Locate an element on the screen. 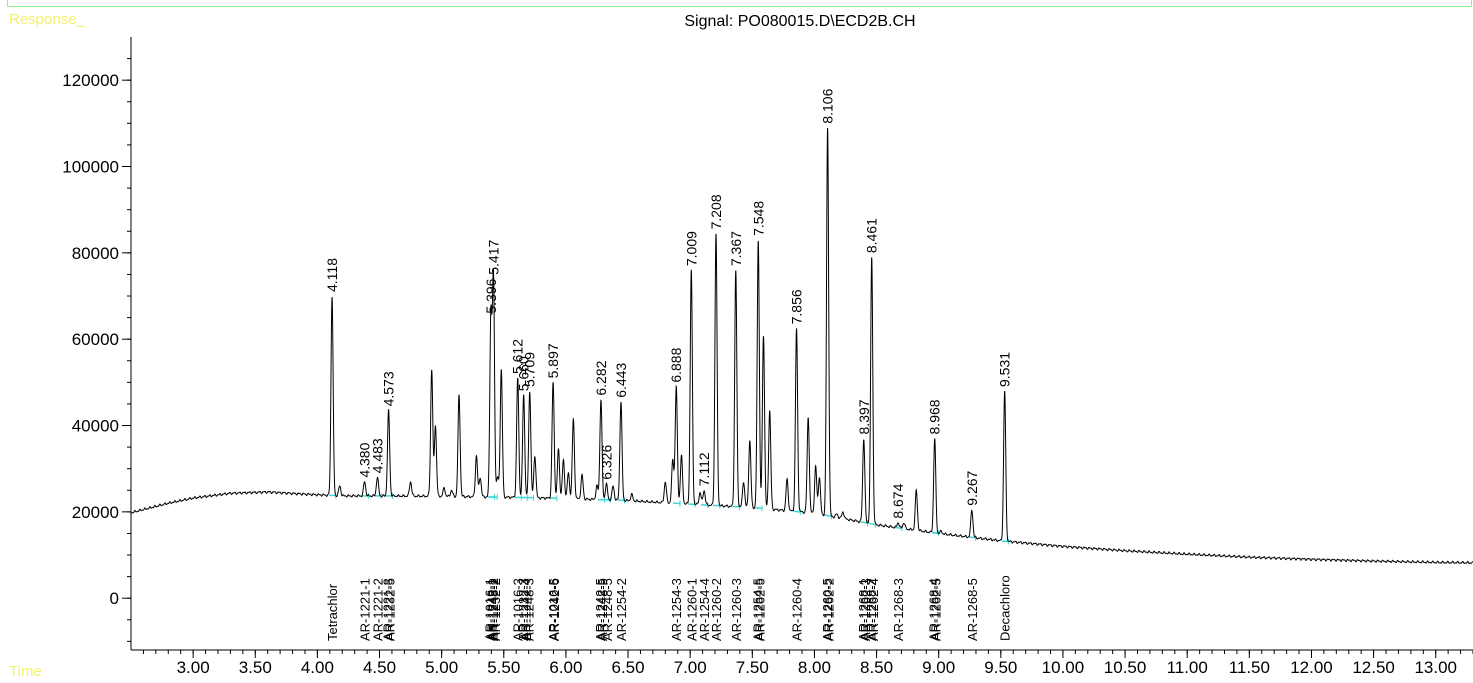 The height and width of the screenshot is (683, 1473). y-tick-label: 0 is located at coordinates (114, 598).